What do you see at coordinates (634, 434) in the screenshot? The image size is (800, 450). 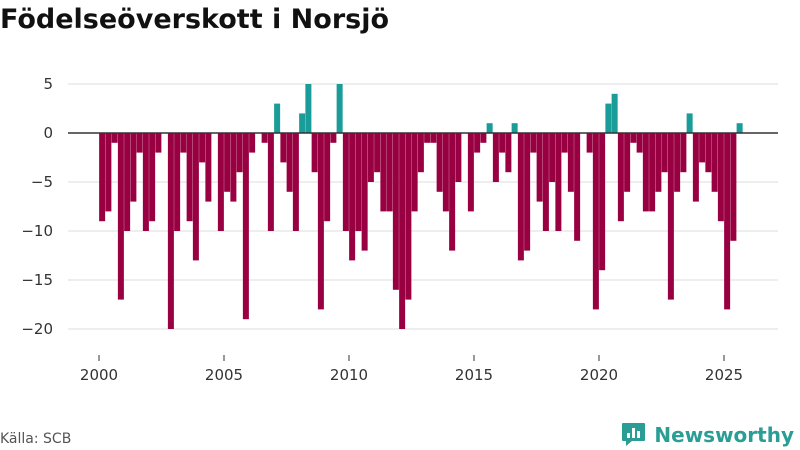 I see `newsworthy-chart-bubble-icon` at bounding box center [634, 434].